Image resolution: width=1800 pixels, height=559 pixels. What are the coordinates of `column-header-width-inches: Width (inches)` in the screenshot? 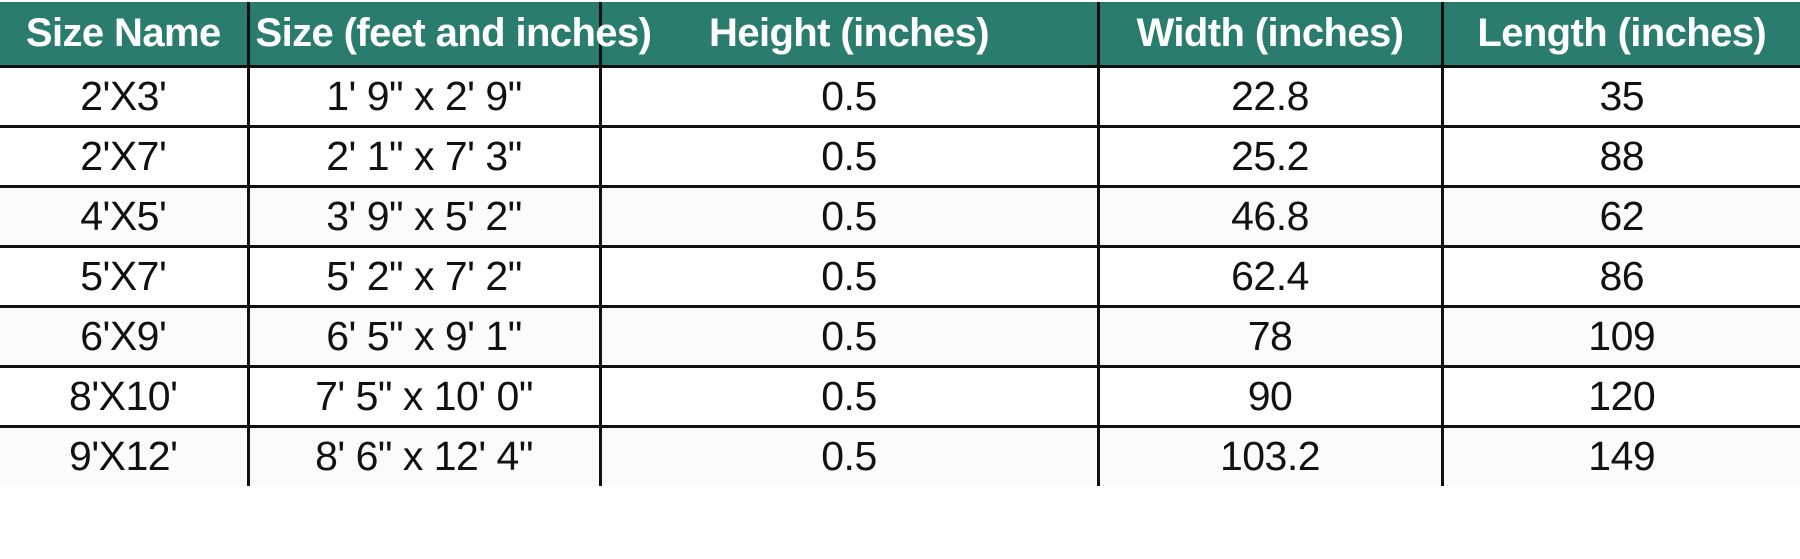 It's located at (1270, 35).